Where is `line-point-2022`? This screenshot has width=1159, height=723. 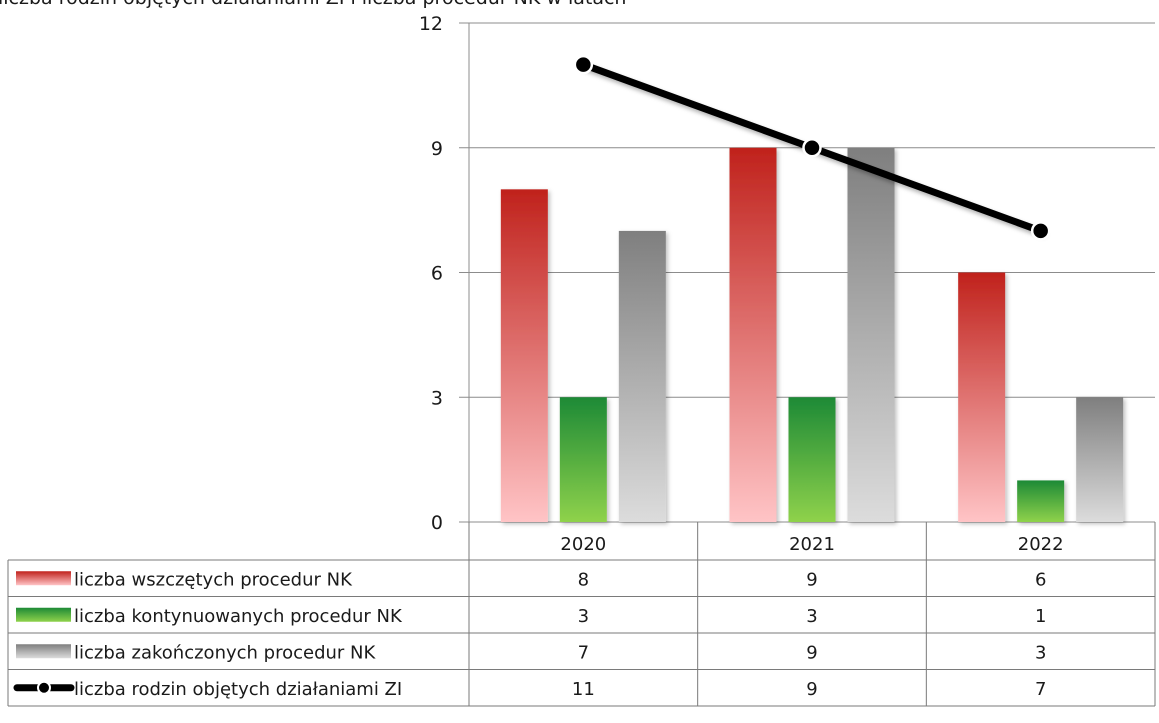
line-point-2022 is located at coordinates (1040, 231).